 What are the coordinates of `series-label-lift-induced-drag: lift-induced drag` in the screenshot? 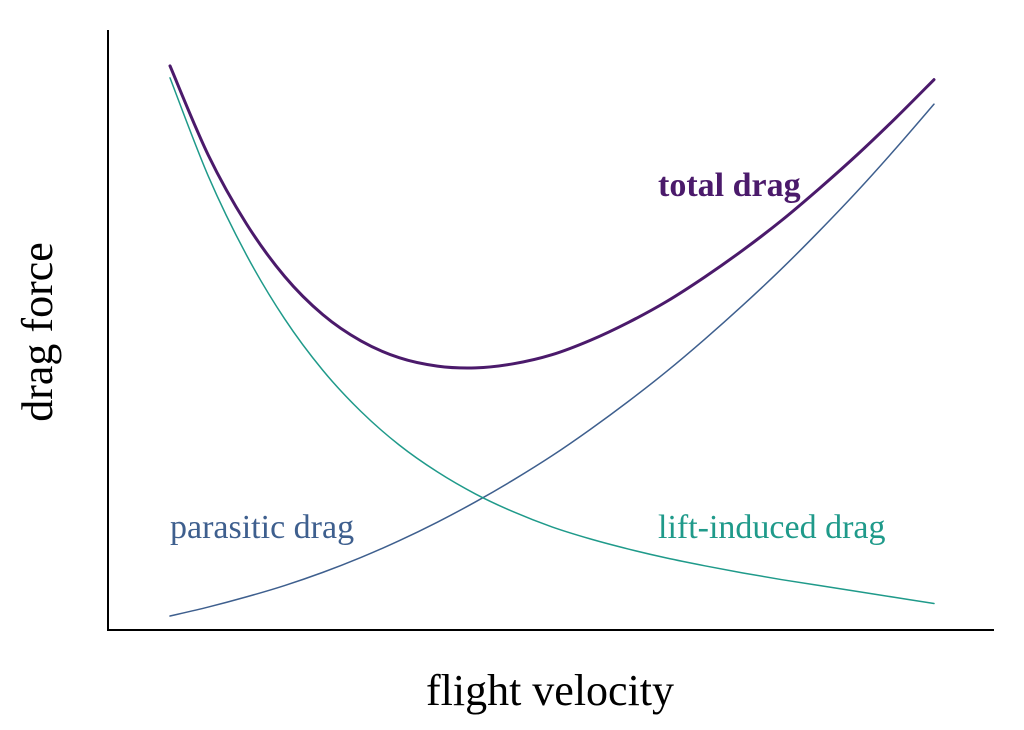 It's located at (772, 527).